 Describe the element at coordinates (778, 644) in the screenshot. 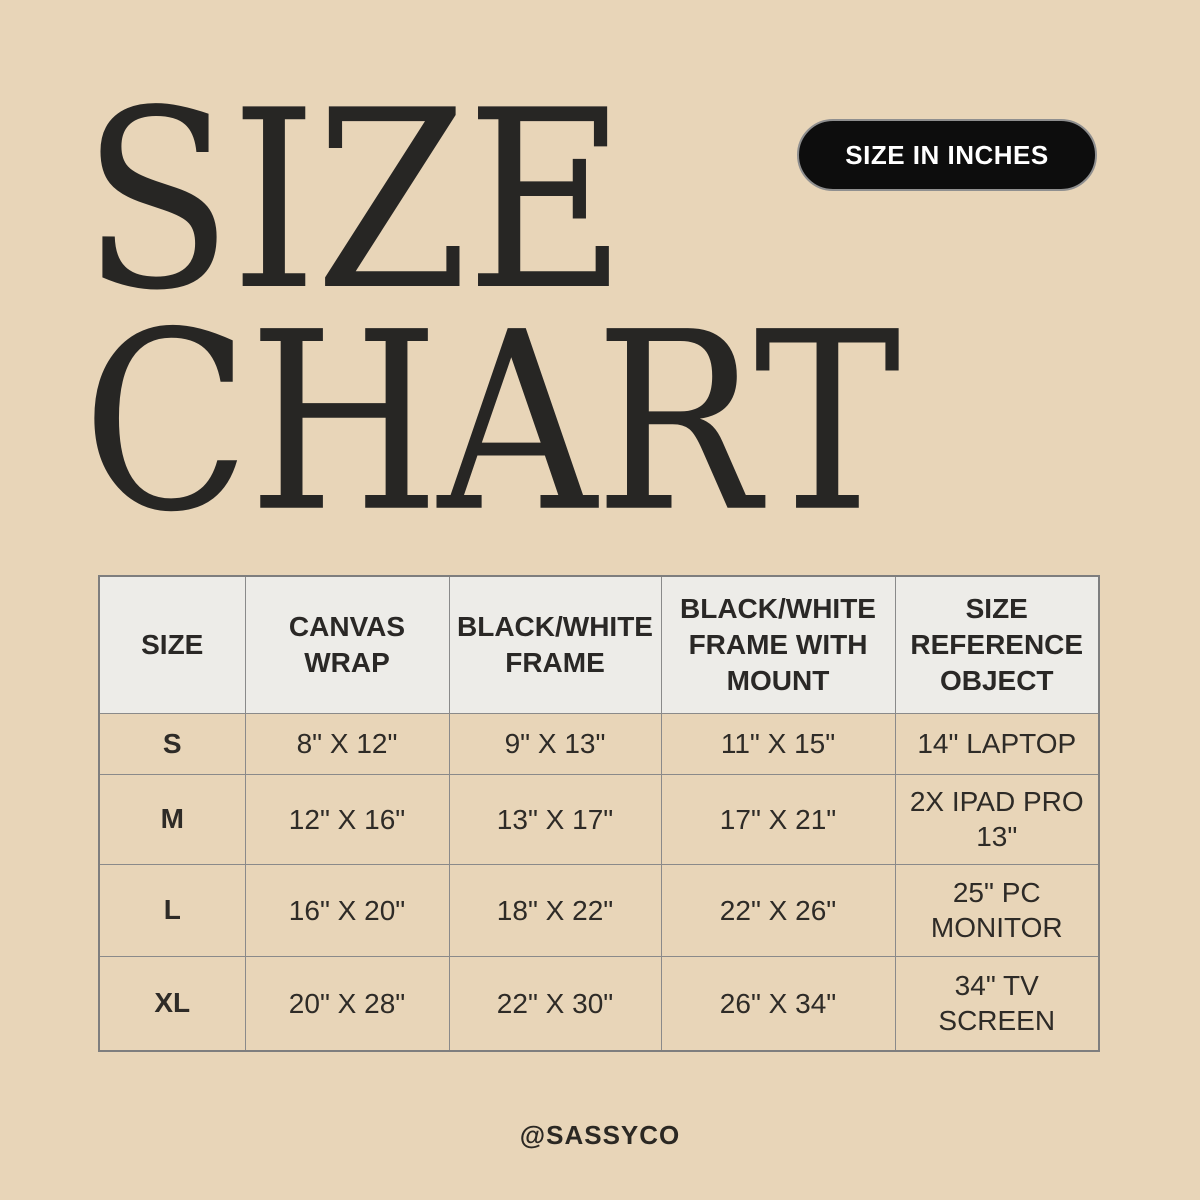

I see `col-header-bw-frame-mount: BLACK/WHITE FRAME WITH MOUNT` at that location.